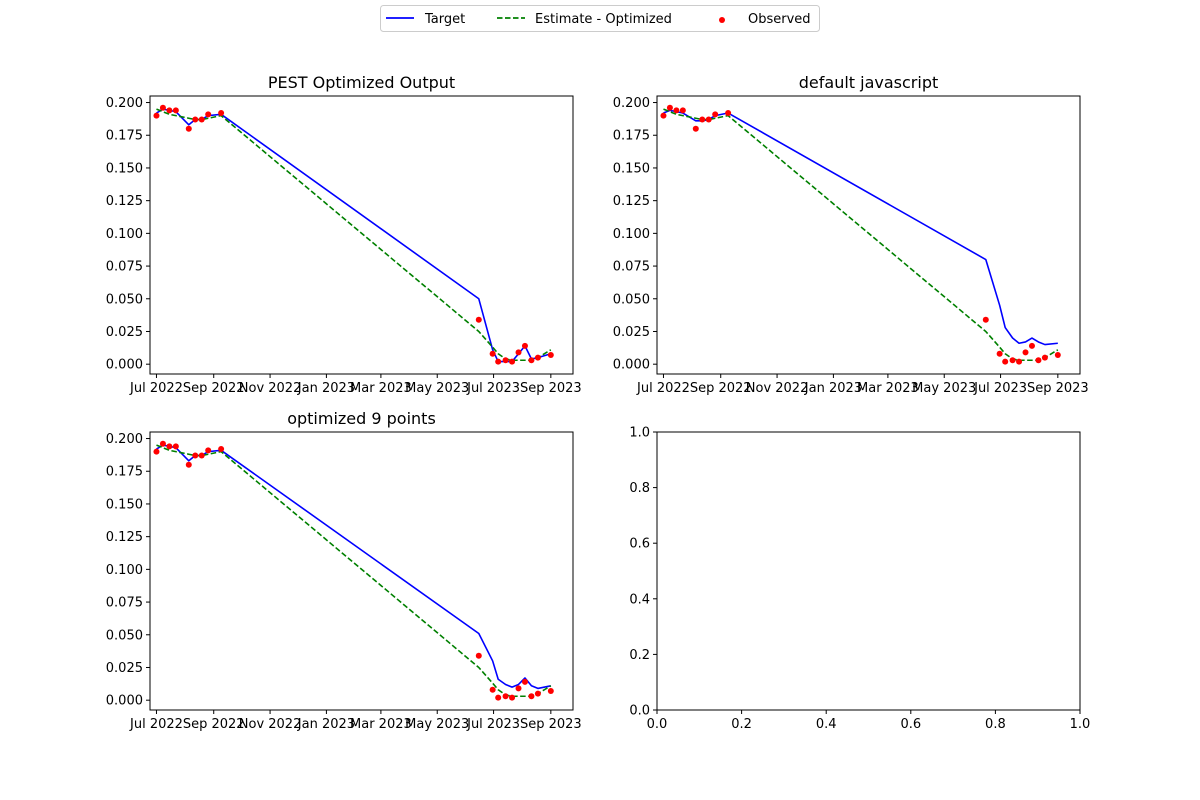  What do you see at coordinates (639, 433) in the screenshot?
I see `c3-y-tick-label-5: 1.0` at bounding box center [639, 433].